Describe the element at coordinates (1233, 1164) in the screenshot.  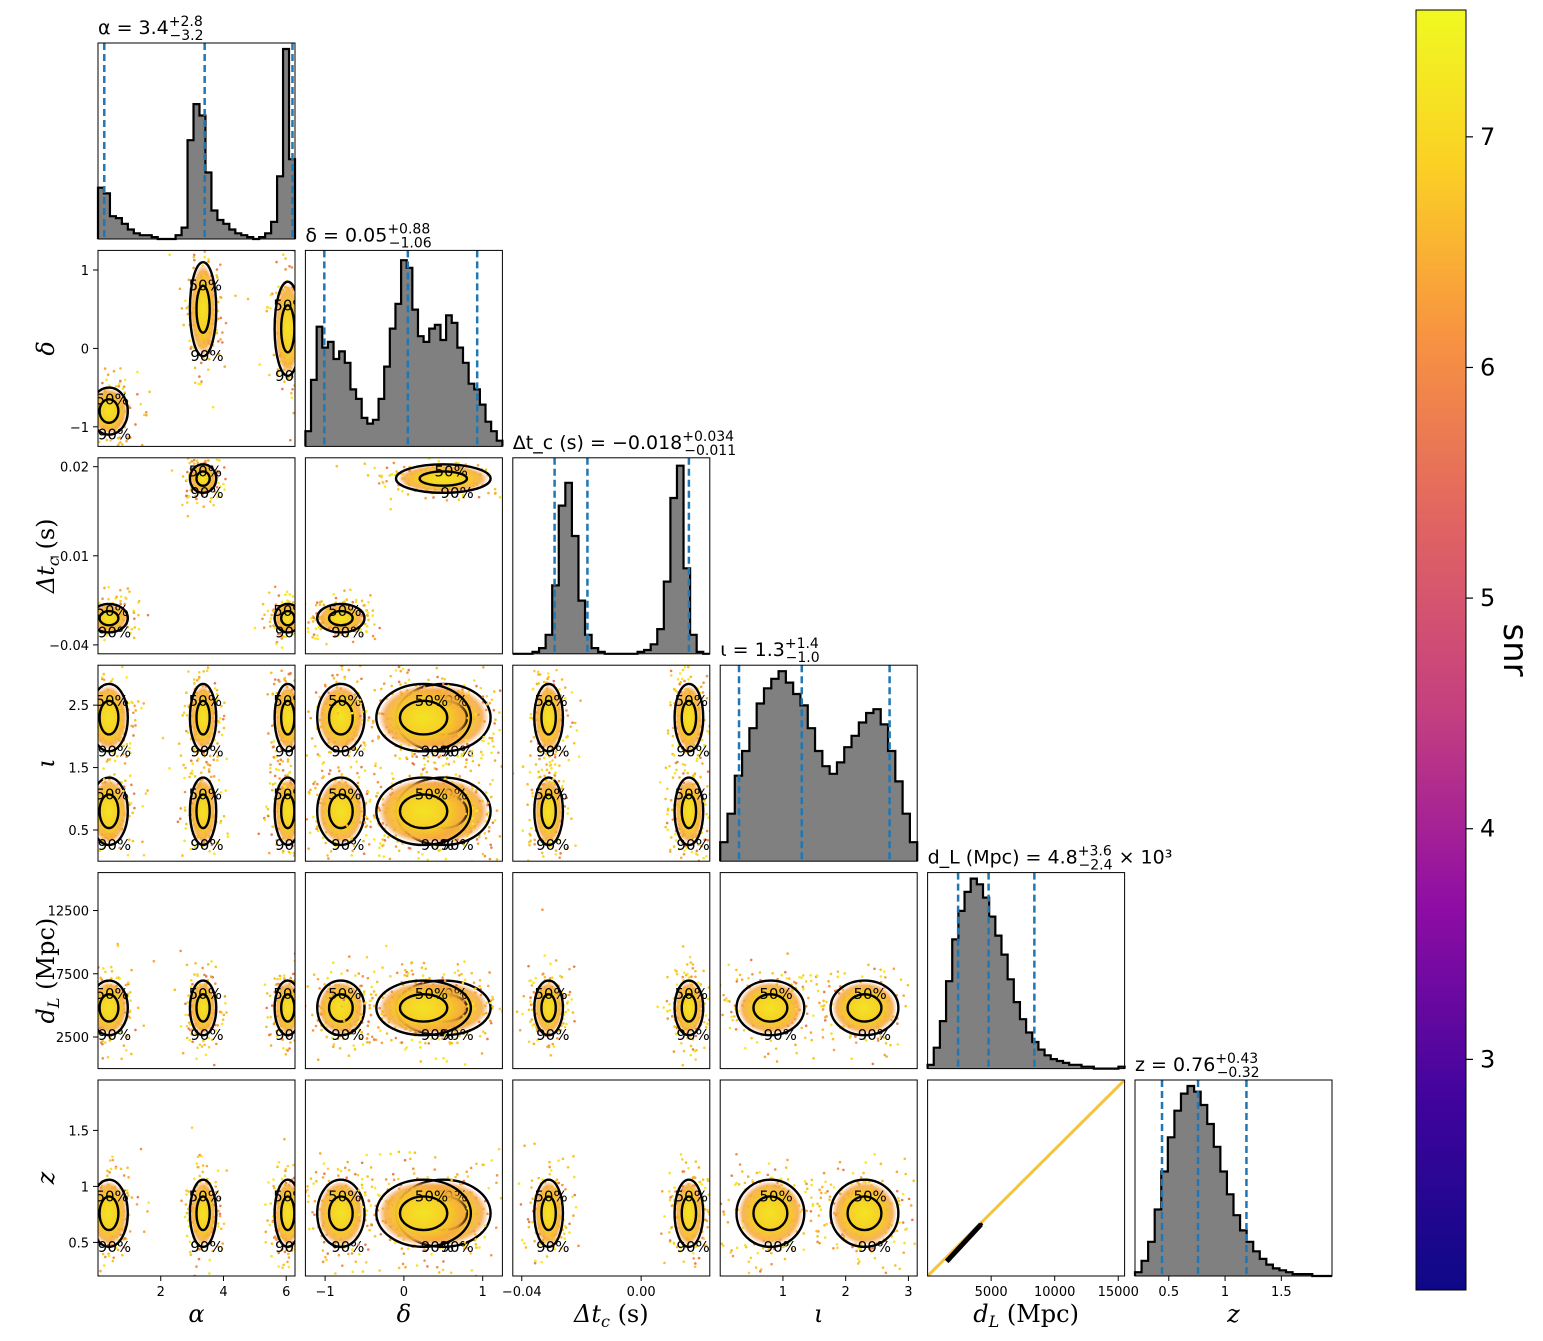
I see `hist-panel-z: z = 0.76+0.43 −0.32` at that location.